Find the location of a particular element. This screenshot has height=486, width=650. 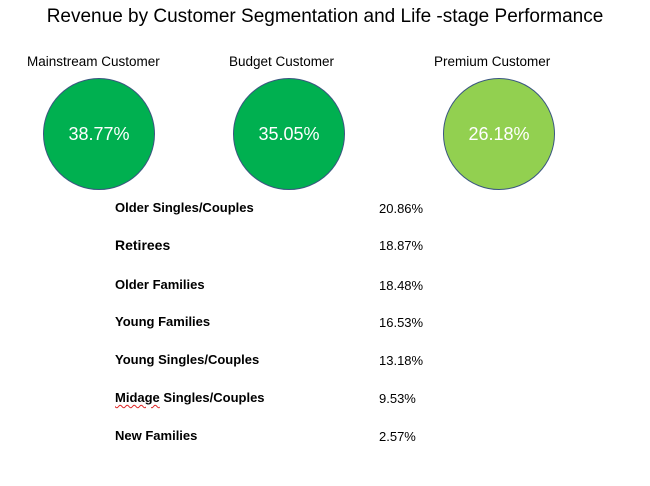

segment-label-budget: Budget Customer is located at coordinates (282, 61).